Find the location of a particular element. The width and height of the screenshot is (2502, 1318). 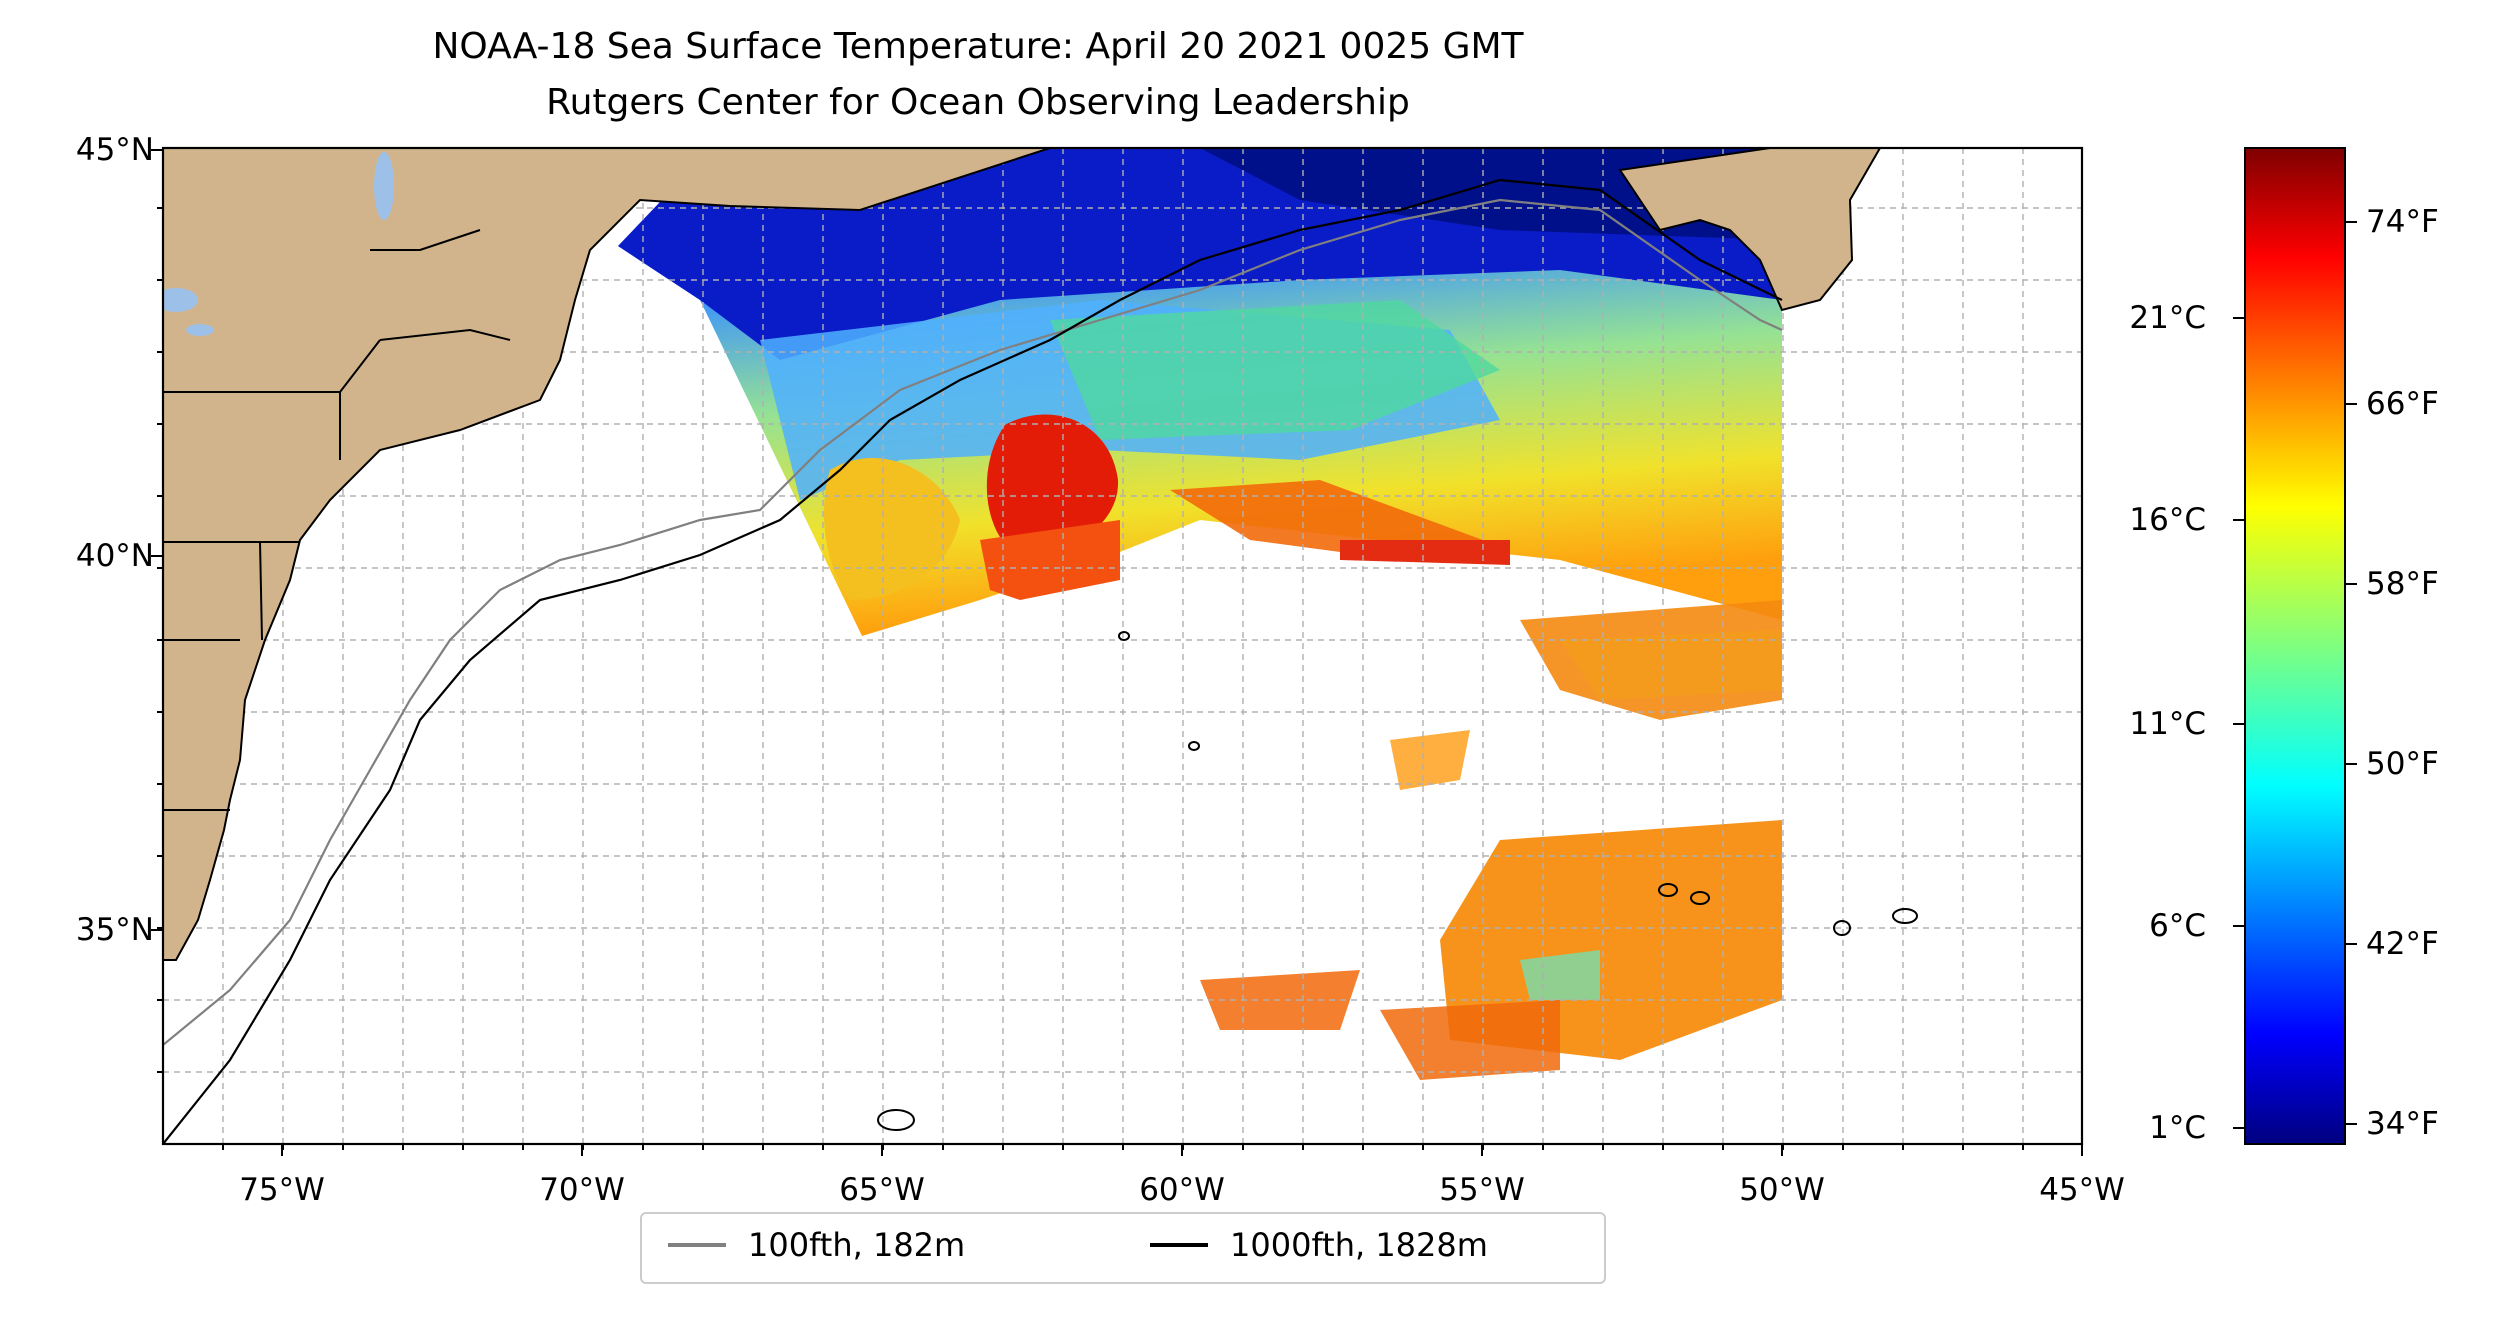

cb-label-16c: 16°C is located at coordinates (2167, 520).